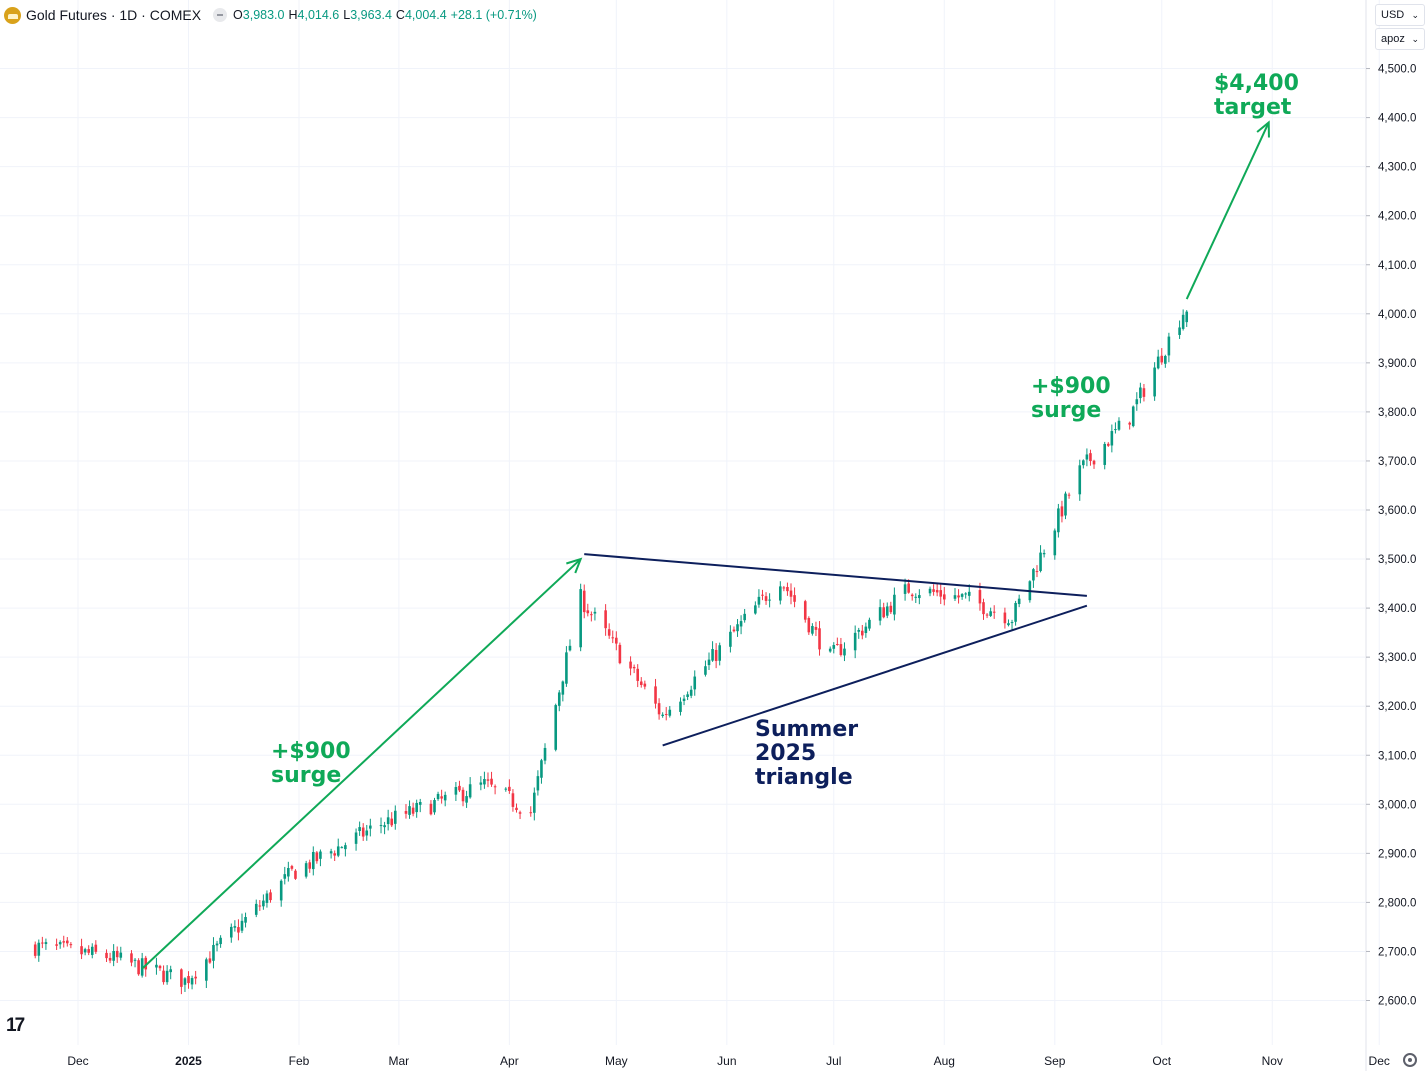  I want to click on high-value: 4,014.6, so click(318, 15).